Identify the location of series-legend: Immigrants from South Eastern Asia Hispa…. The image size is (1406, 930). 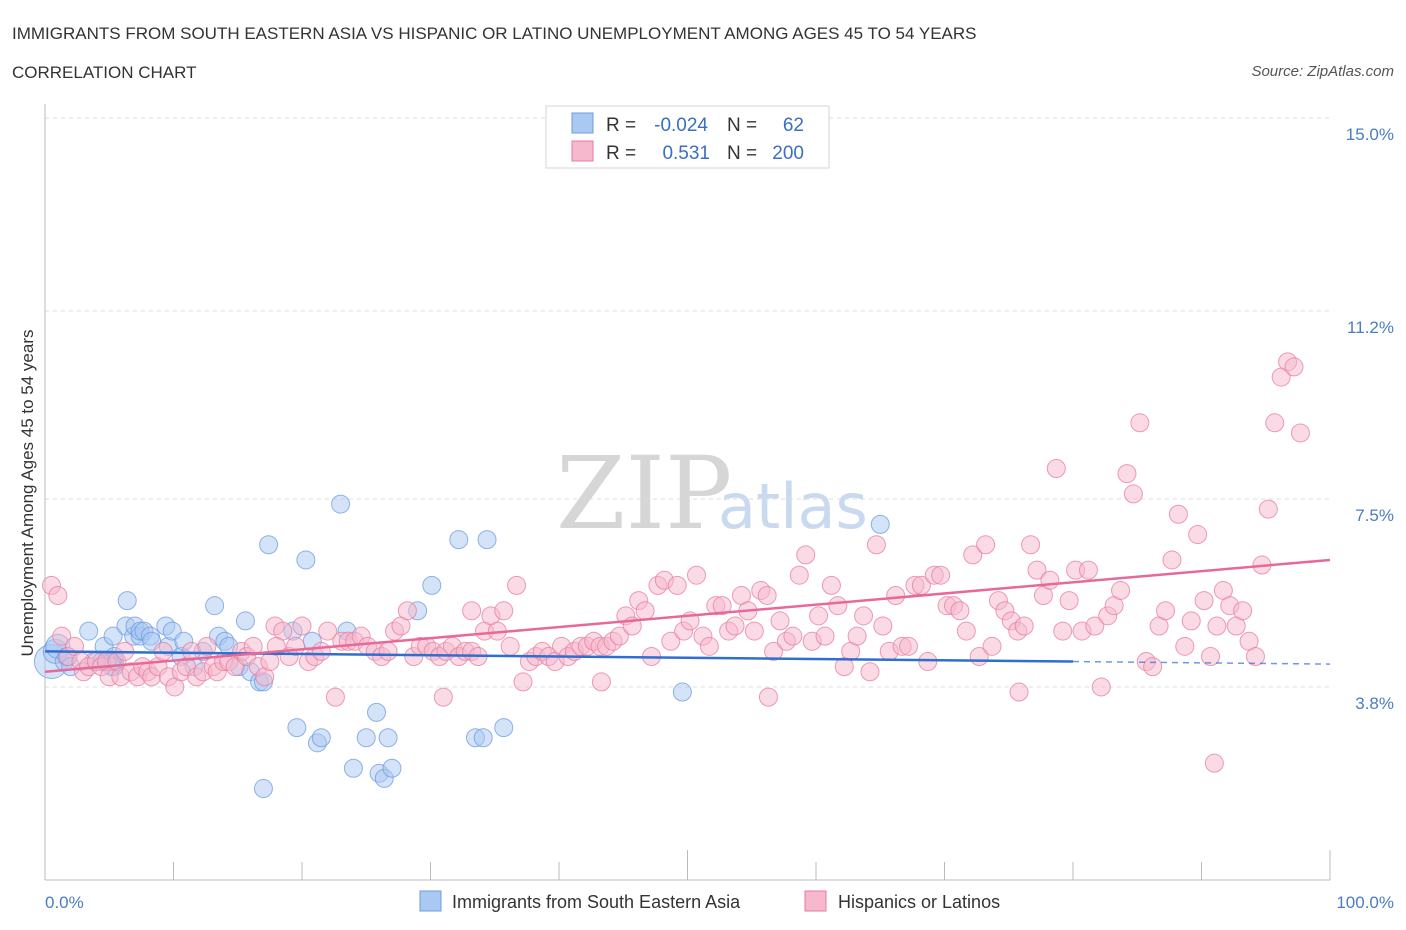
(709, 901).